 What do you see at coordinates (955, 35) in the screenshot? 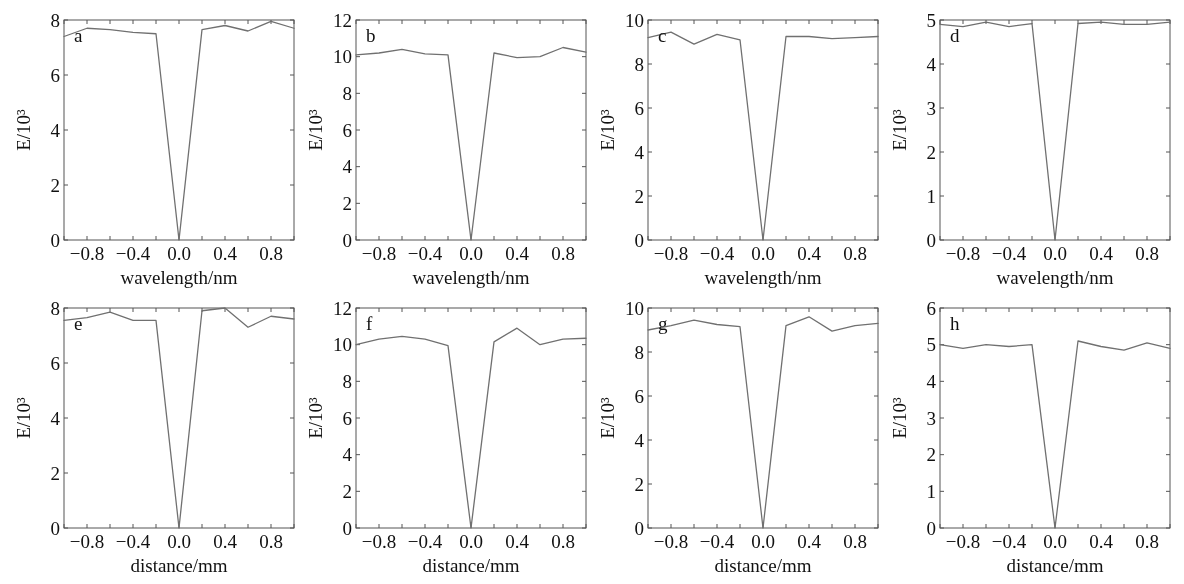
I see `annotation: d` at bounding box center [955, 35].